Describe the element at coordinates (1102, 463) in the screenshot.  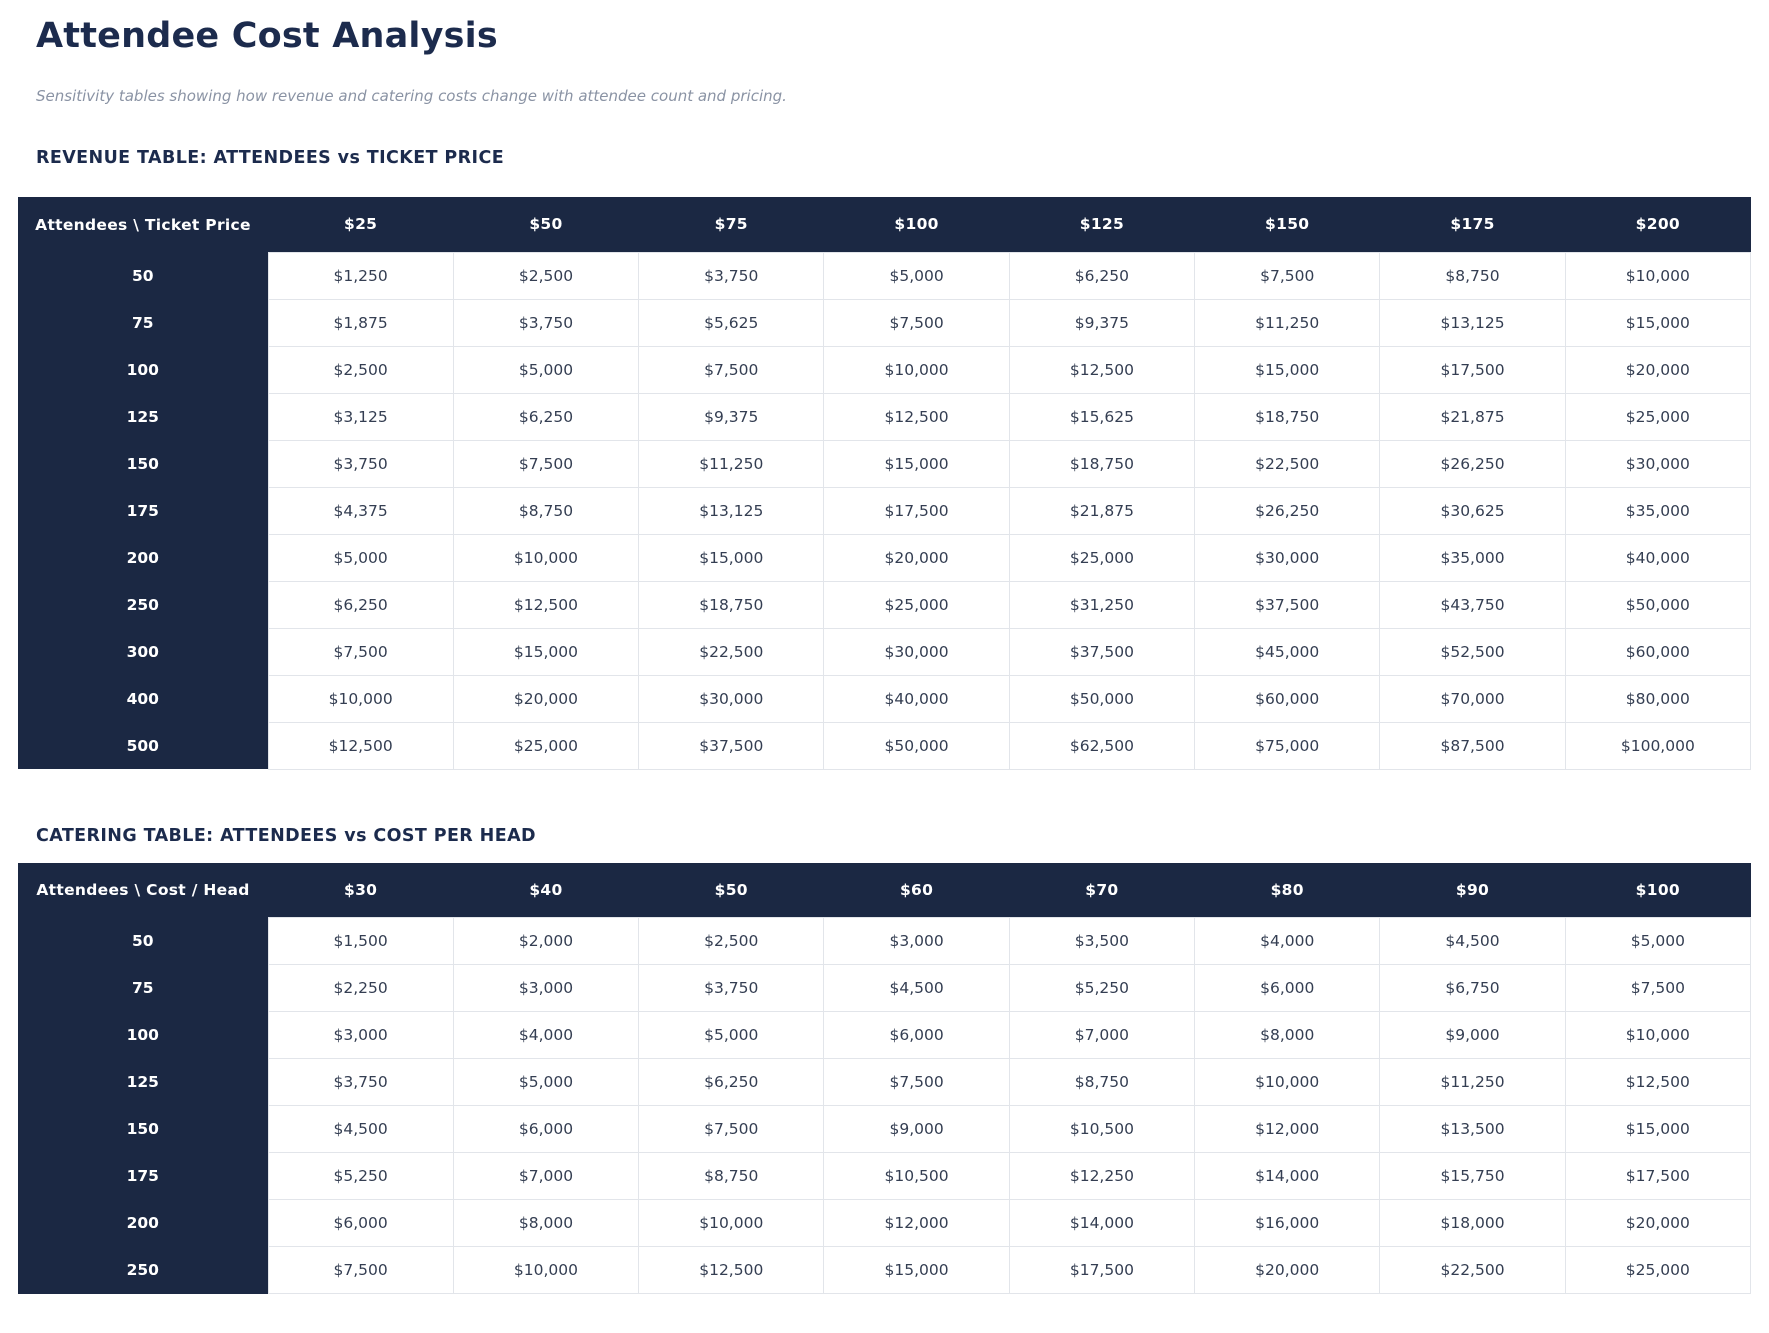
I see `value-cell: $18,750` at that location.